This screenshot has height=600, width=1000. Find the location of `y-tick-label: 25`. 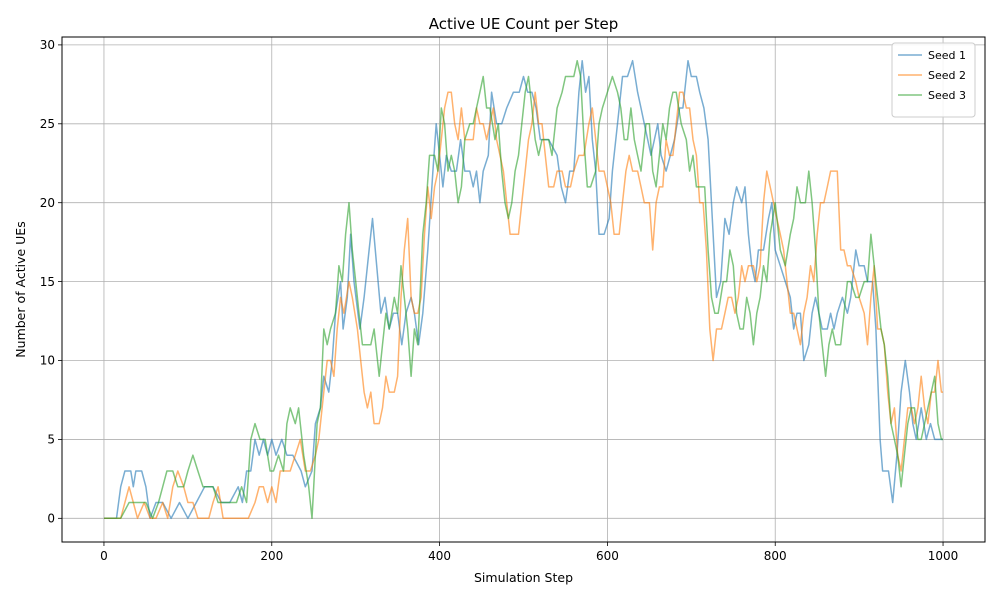

y-tick-label: 25 is located at coordinates (47, 124).